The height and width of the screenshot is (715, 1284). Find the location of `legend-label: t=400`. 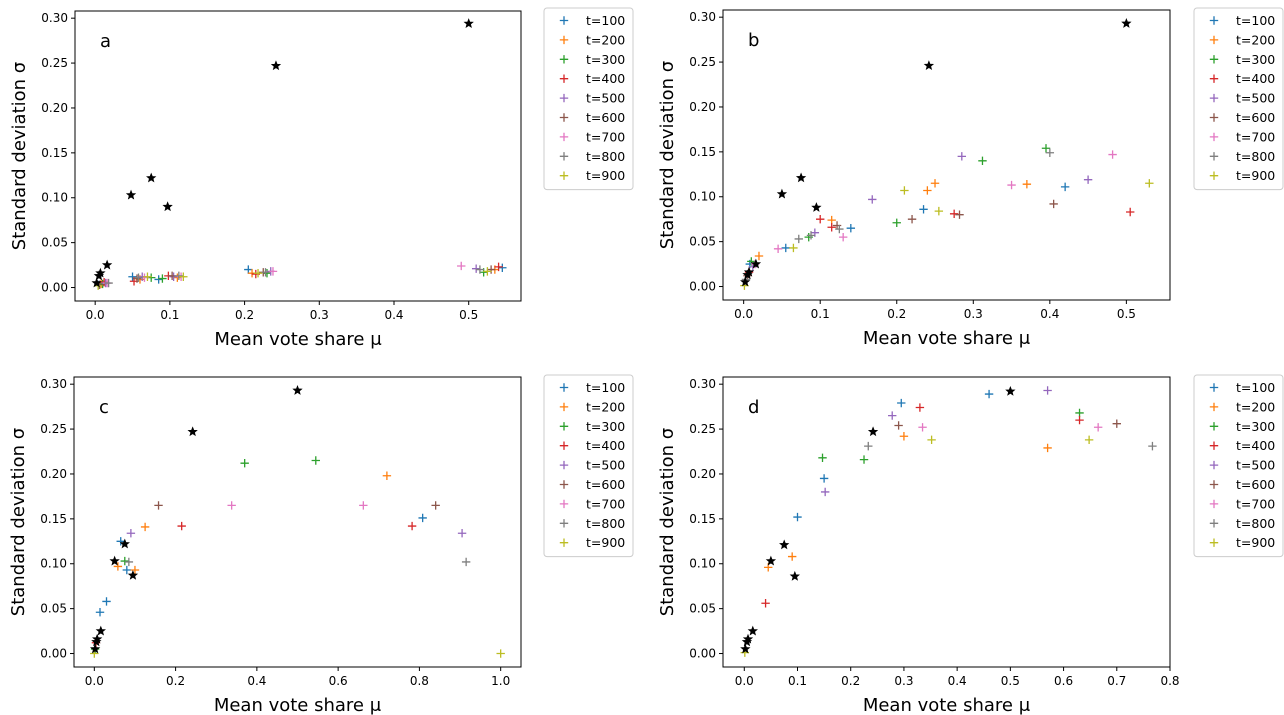

legend-label: t=400 is located at coordinates (1255, 78).